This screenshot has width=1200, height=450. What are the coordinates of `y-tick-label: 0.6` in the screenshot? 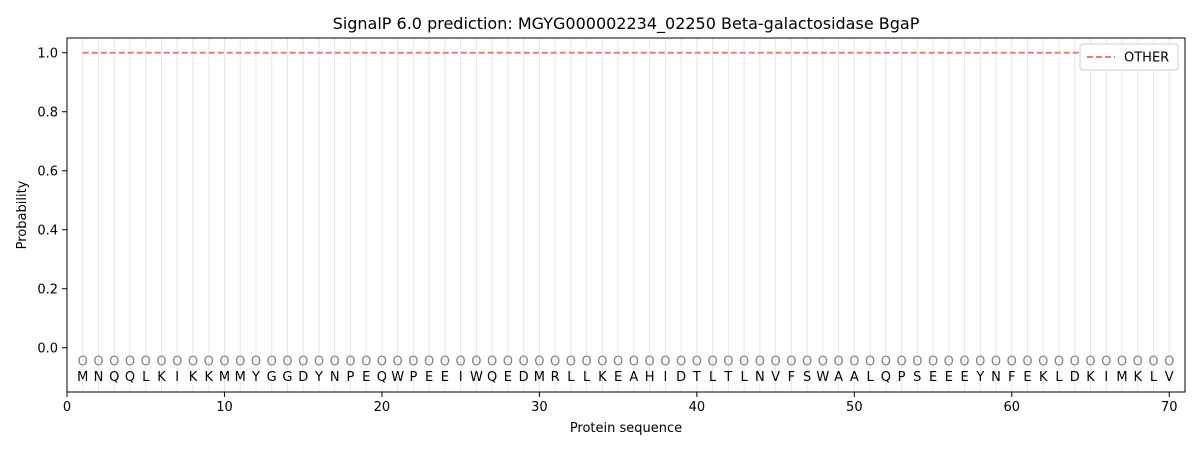 It's located at (47, 171).